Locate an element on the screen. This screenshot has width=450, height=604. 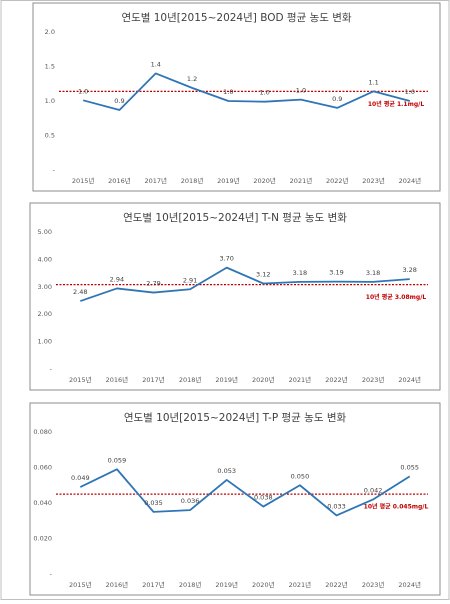
data-label: 2.79 is located at coordinates (153, 284).